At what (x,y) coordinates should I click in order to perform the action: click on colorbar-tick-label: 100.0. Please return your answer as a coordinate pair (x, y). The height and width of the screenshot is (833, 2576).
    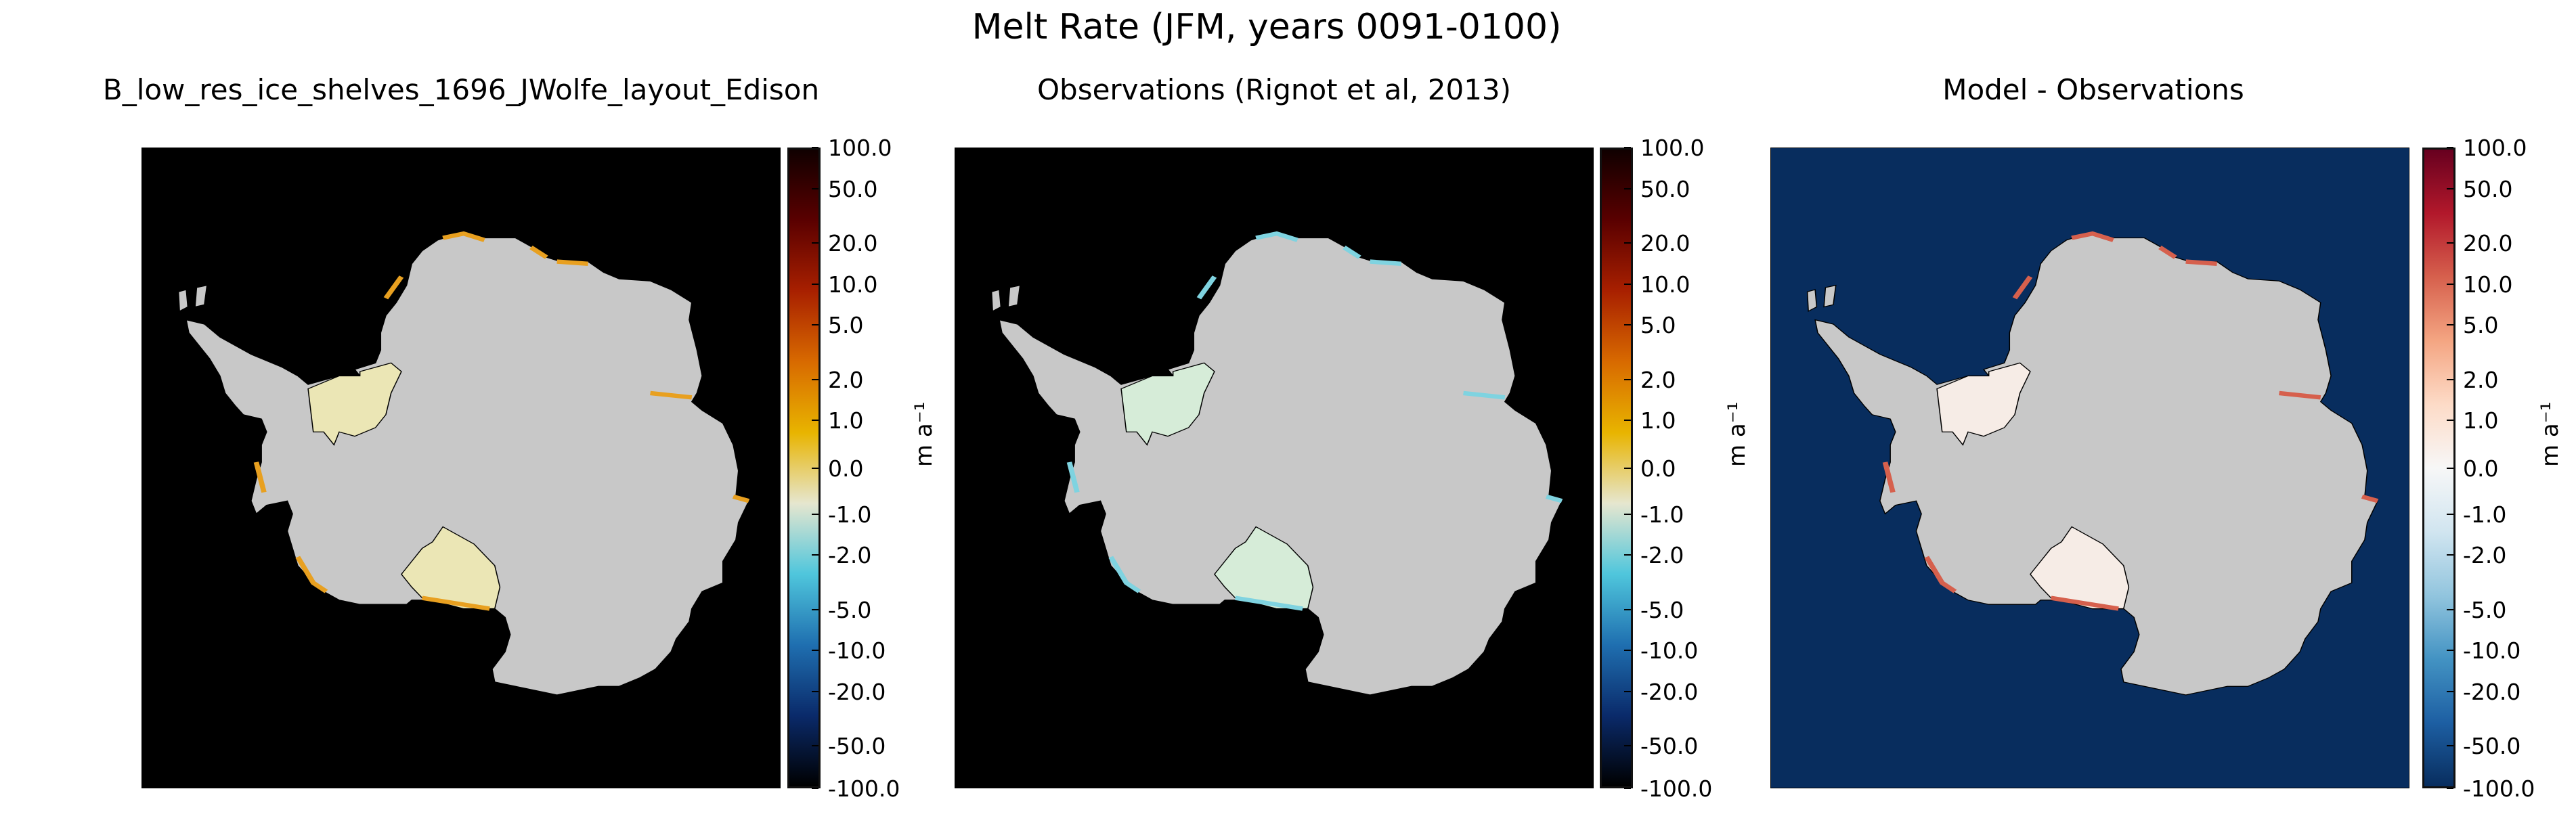
    Looking at the image, I should click on (2495, 148).